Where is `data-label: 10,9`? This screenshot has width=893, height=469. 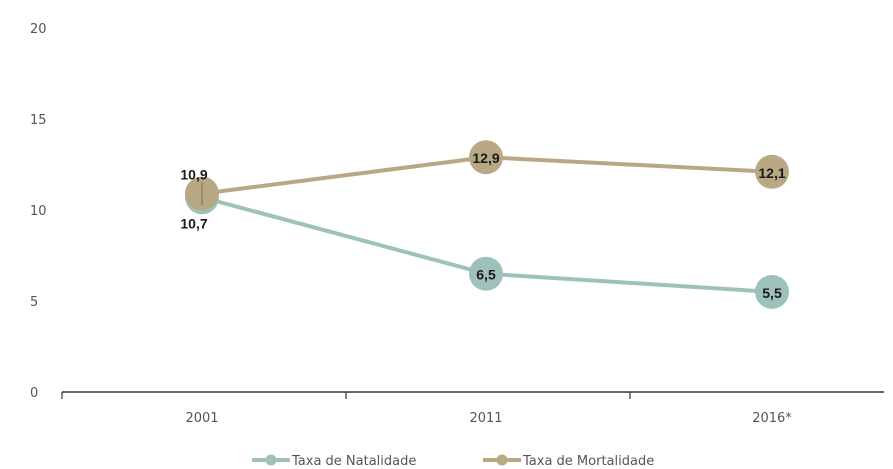
data-label: 10,9 is located at coordinates (193, 175).